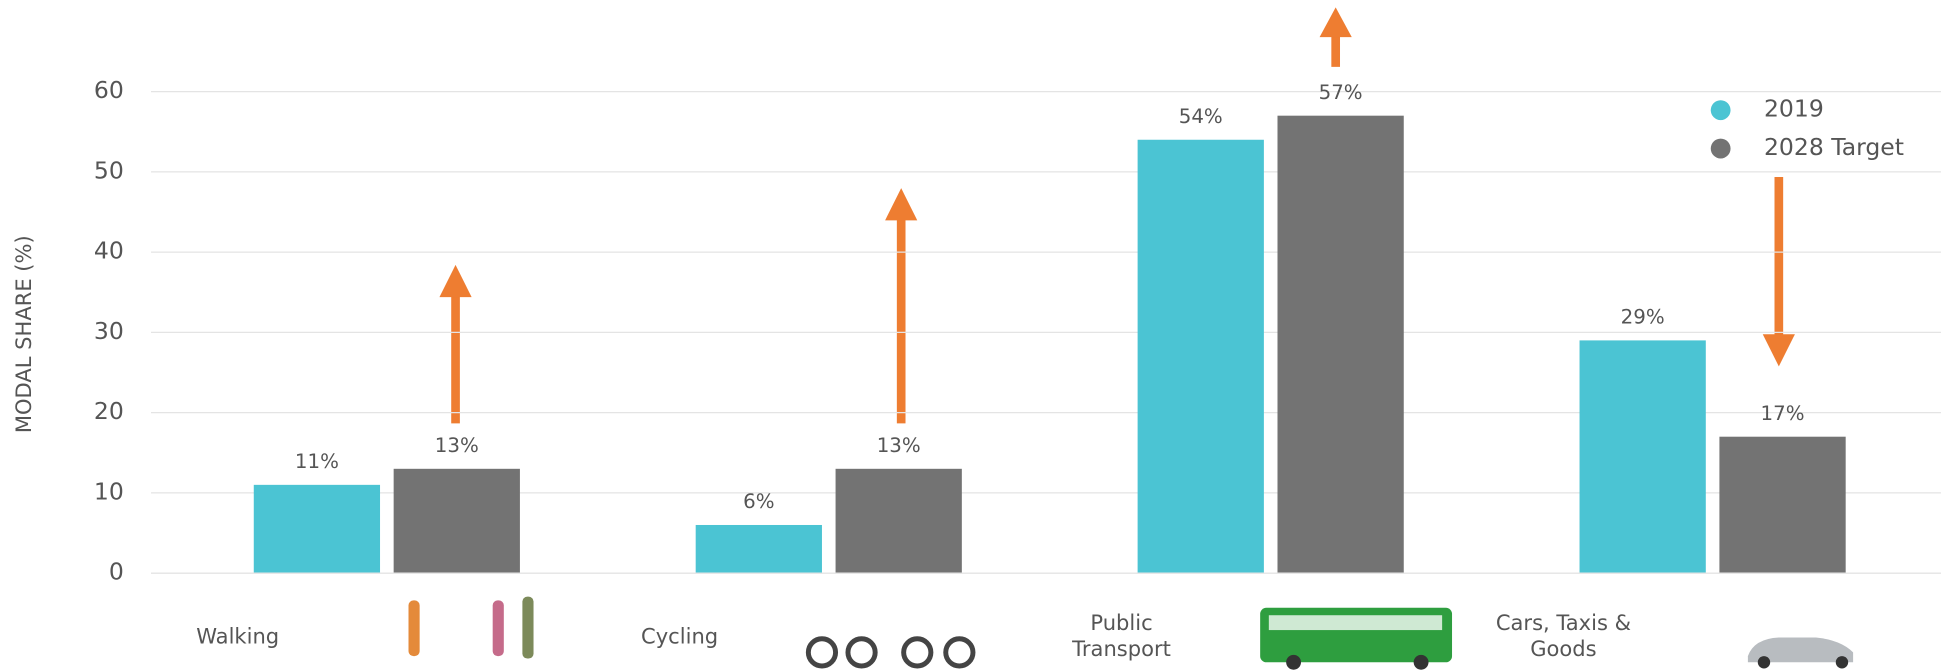 The width and height of the screenshot is (1941, 670). What do you see at coordinates (116, 572) in the screenshot?
I see `y-tick-label: 0` at bounding box center [116, 572].